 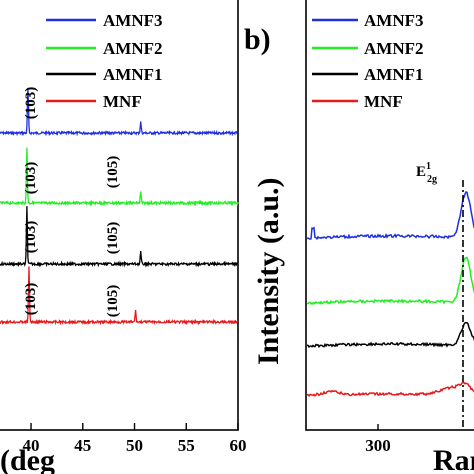 What do you see at coordinates (122, 101) in the screenshot?
I see `panel-a-legend-label: MNF` at bounding box center [122, 101].